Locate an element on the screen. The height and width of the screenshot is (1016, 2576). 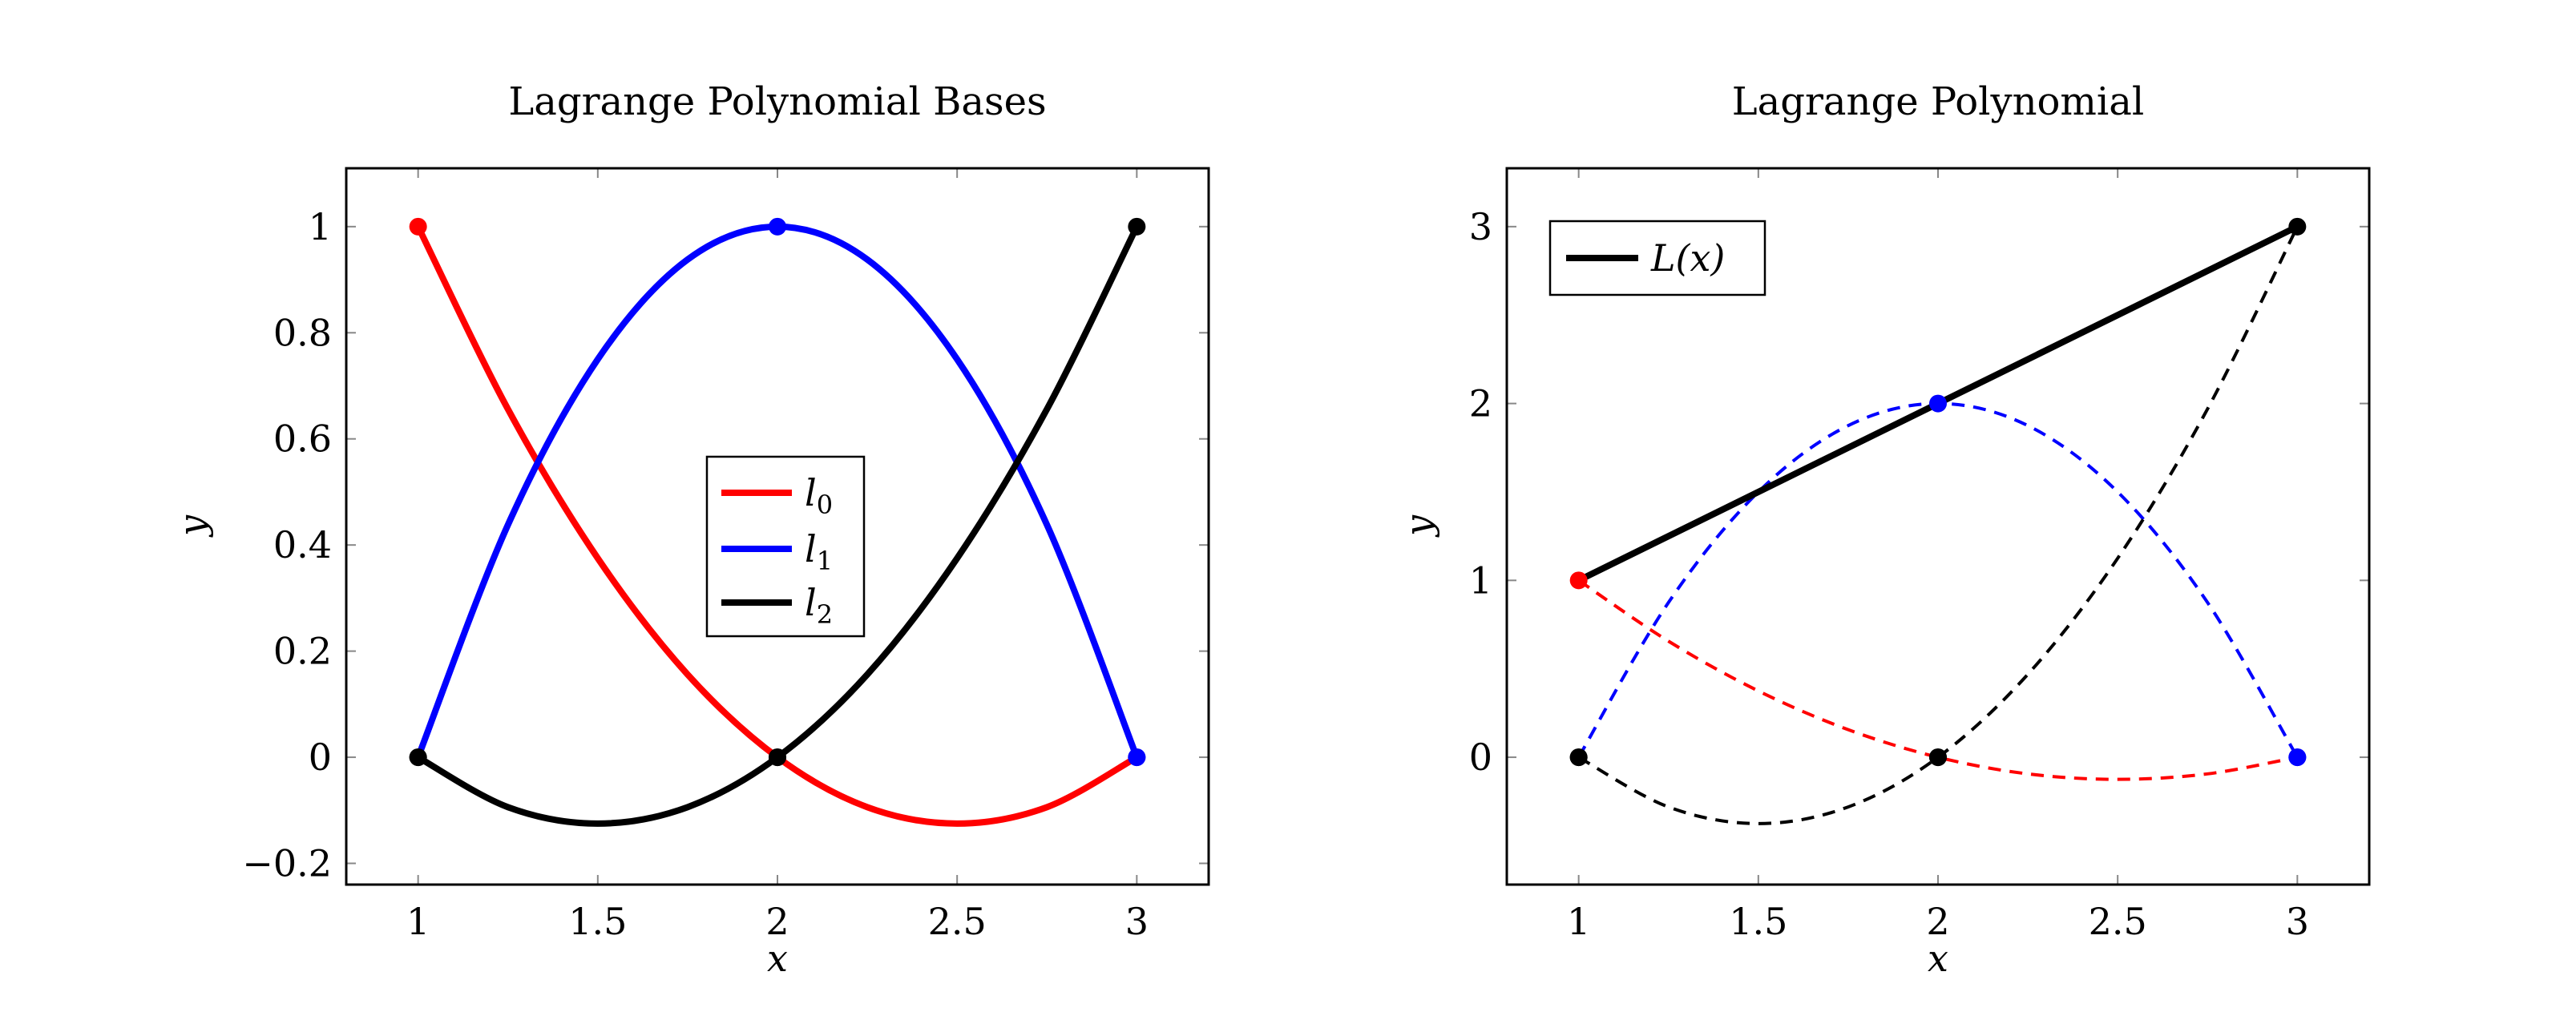
y-tick-label: 0.8 is located at coordinates (302, 332).